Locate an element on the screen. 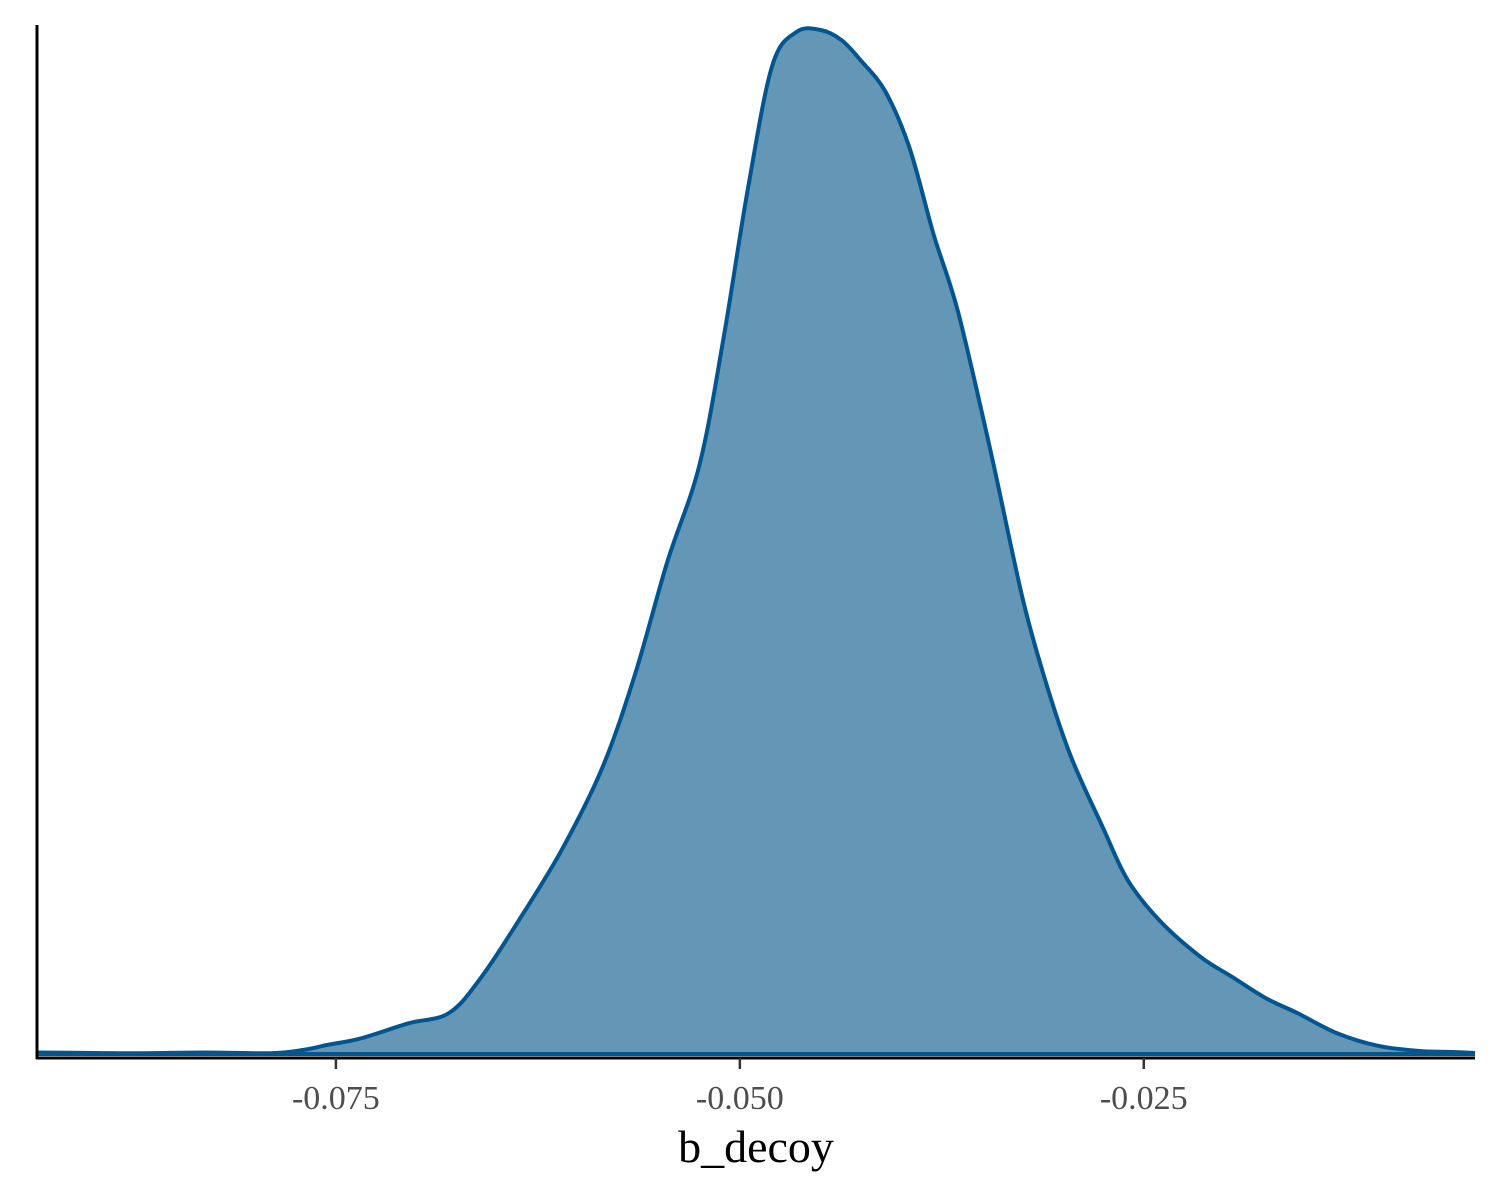 The height and width of the screenshot is (1200, 1500). x-tick-label: -0.075 is located at coordinates (336, 1098).